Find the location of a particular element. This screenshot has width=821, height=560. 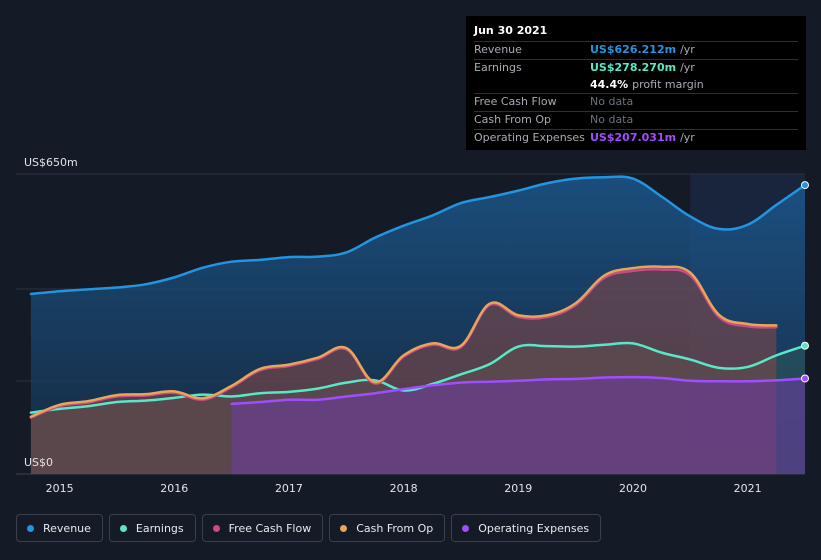

tooltip-value: US$207.031m is located at coordinates (633, 137).